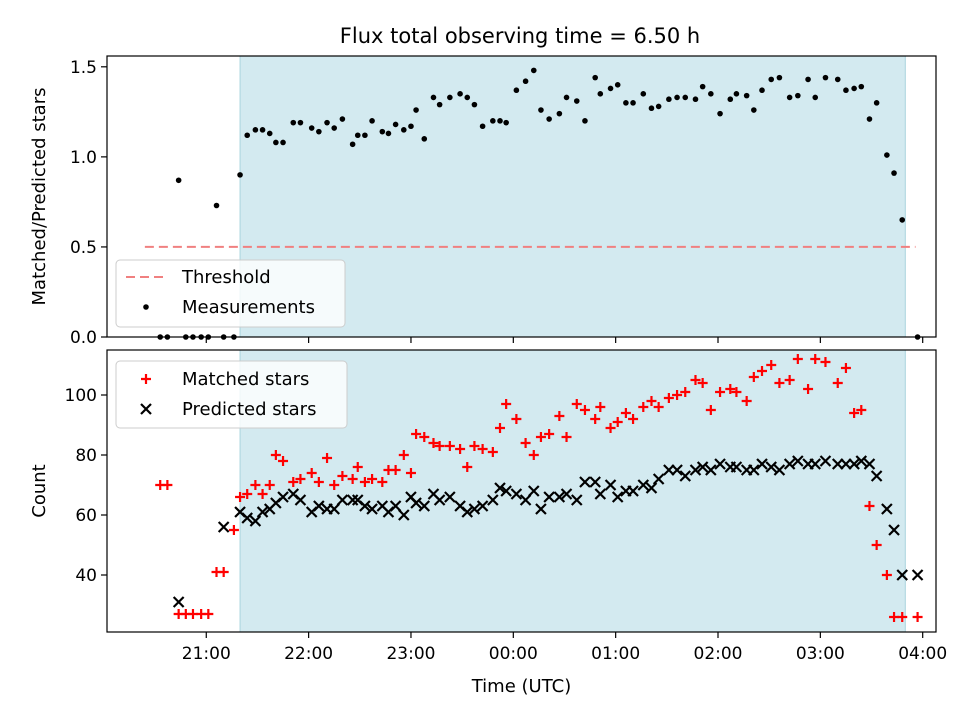 This screenshot has width=960, height=724. Describe the element at coordinates (513, 654) in the screenshot. I see `x-tick-label: 00:00` at that location.